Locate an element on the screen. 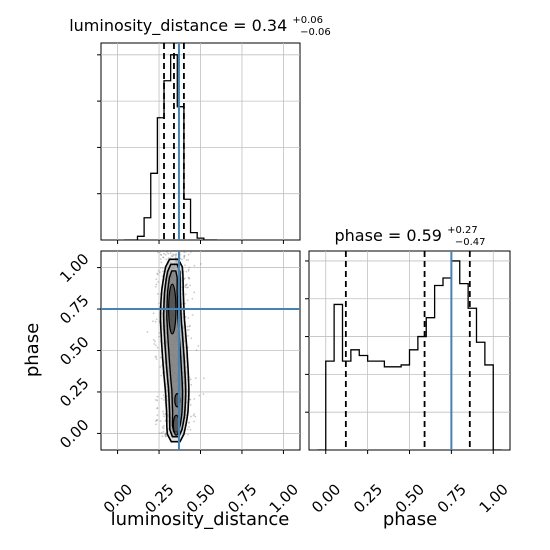 Image resolution: width=550 pixels, height=550 pixels. hist-luminosity-distance is located at coordinates (171, 147).